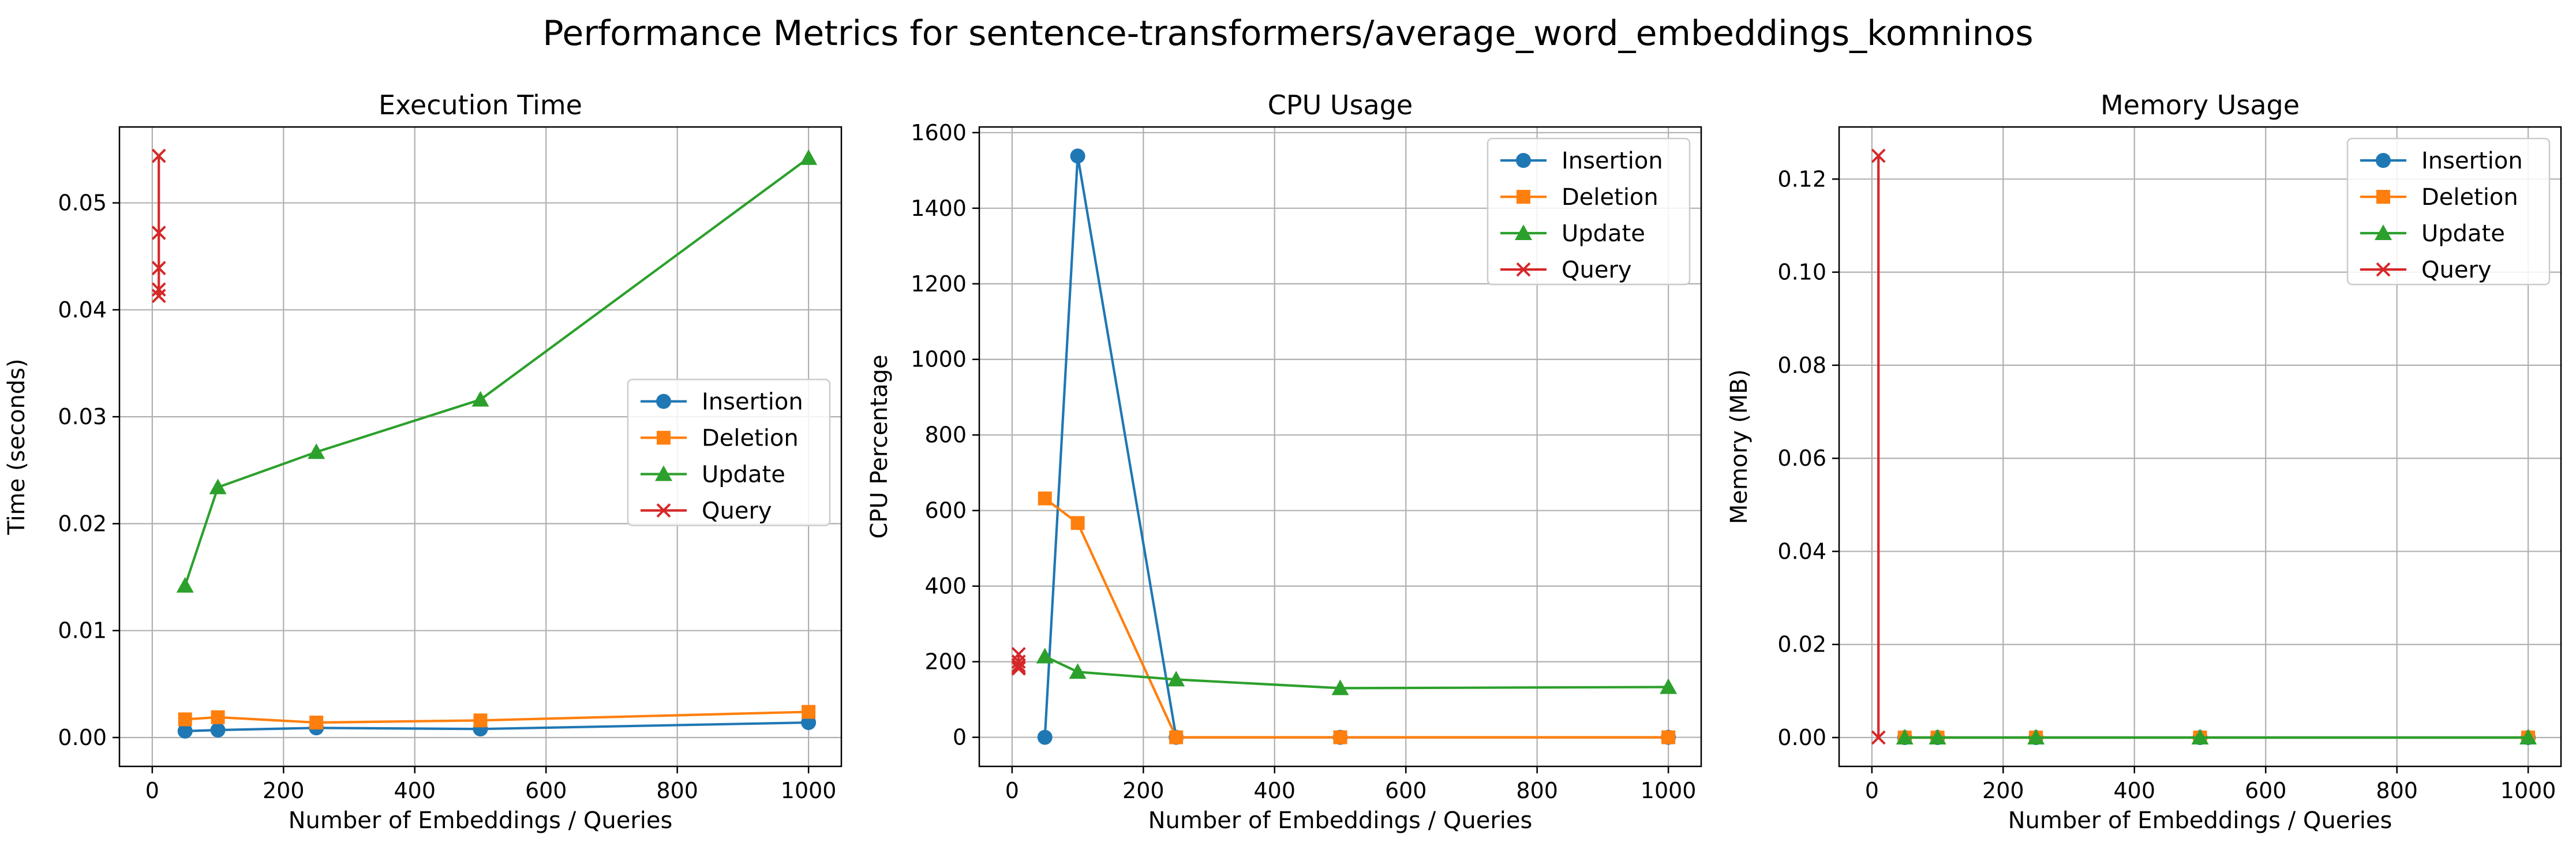 This screenshot has width=2576, height=857. Describe the element at coordinates (1739, 447) in the screenshot. I see `memory-usage-ylabel: Memory (MB)` at that location.